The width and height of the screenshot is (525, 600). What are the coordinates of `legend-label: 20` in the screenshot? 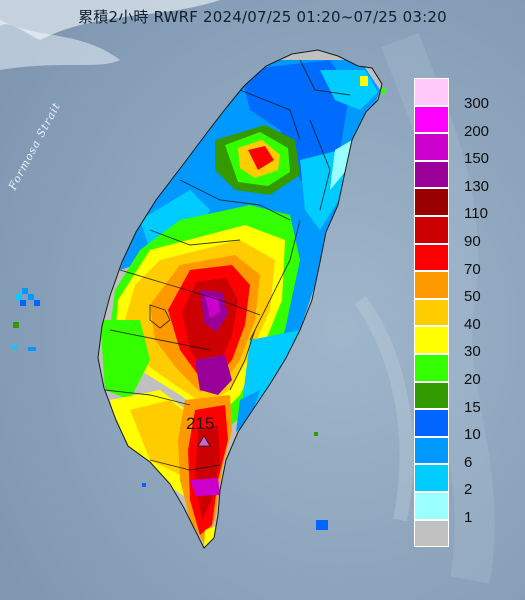 It's located at (472, 379).